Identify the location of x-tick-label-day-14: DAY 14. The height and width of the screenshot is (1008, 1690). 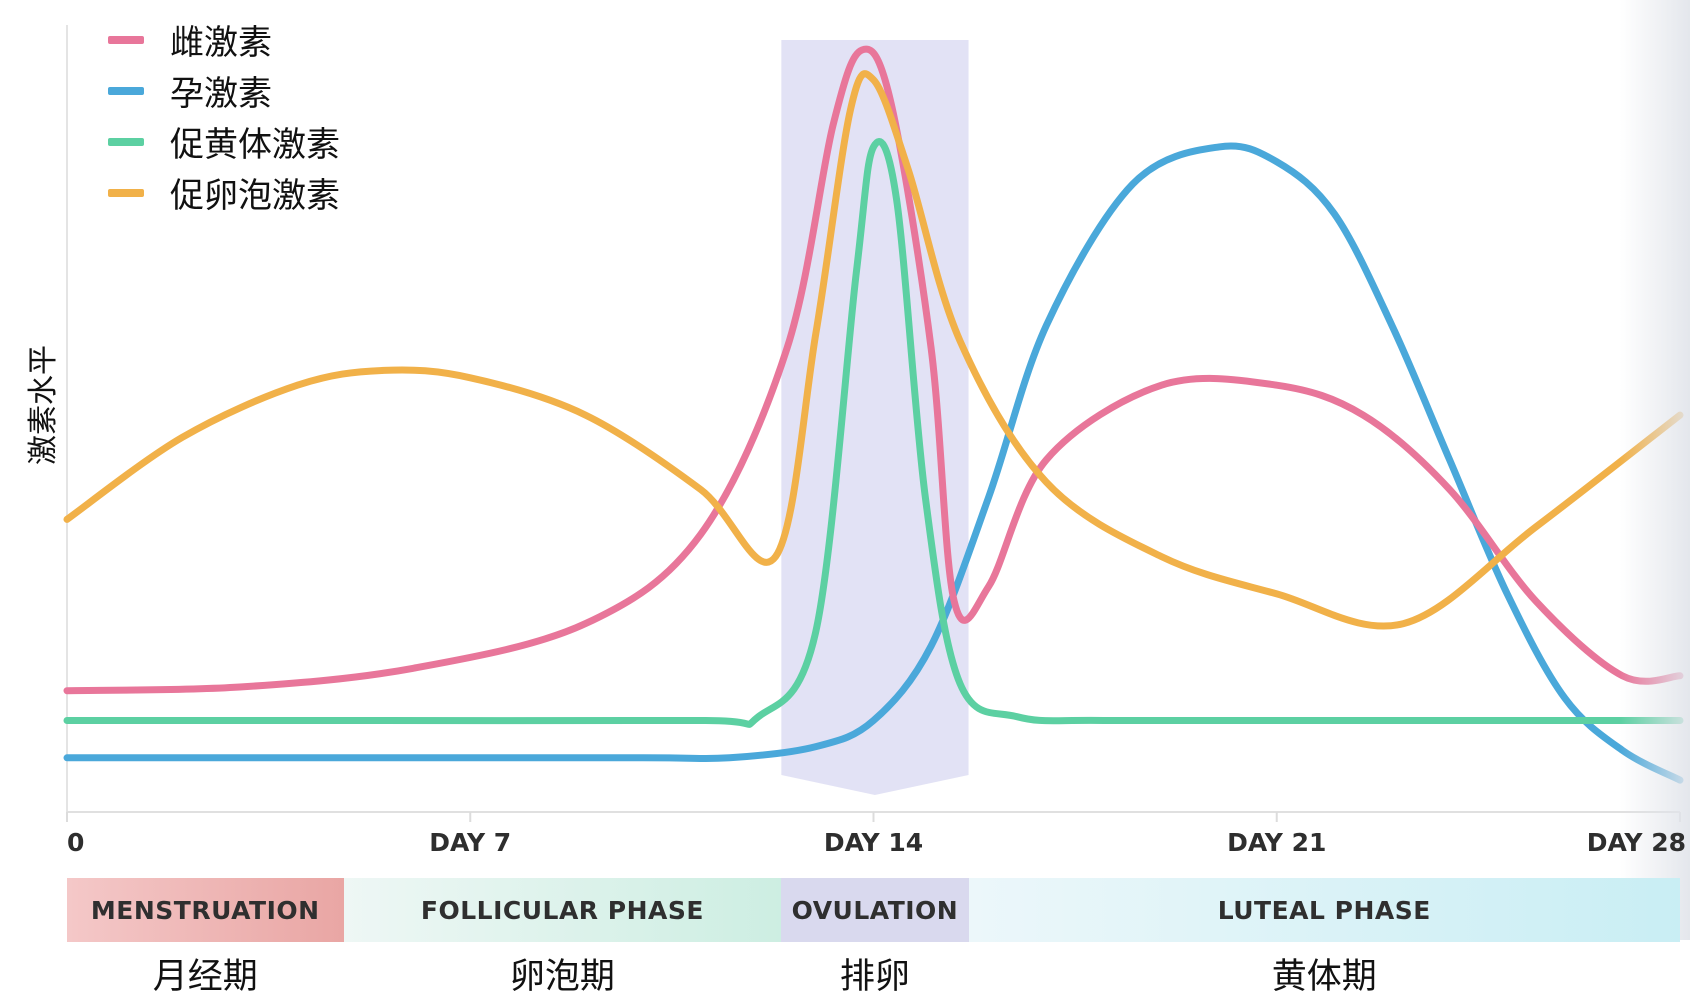
(873, 842).